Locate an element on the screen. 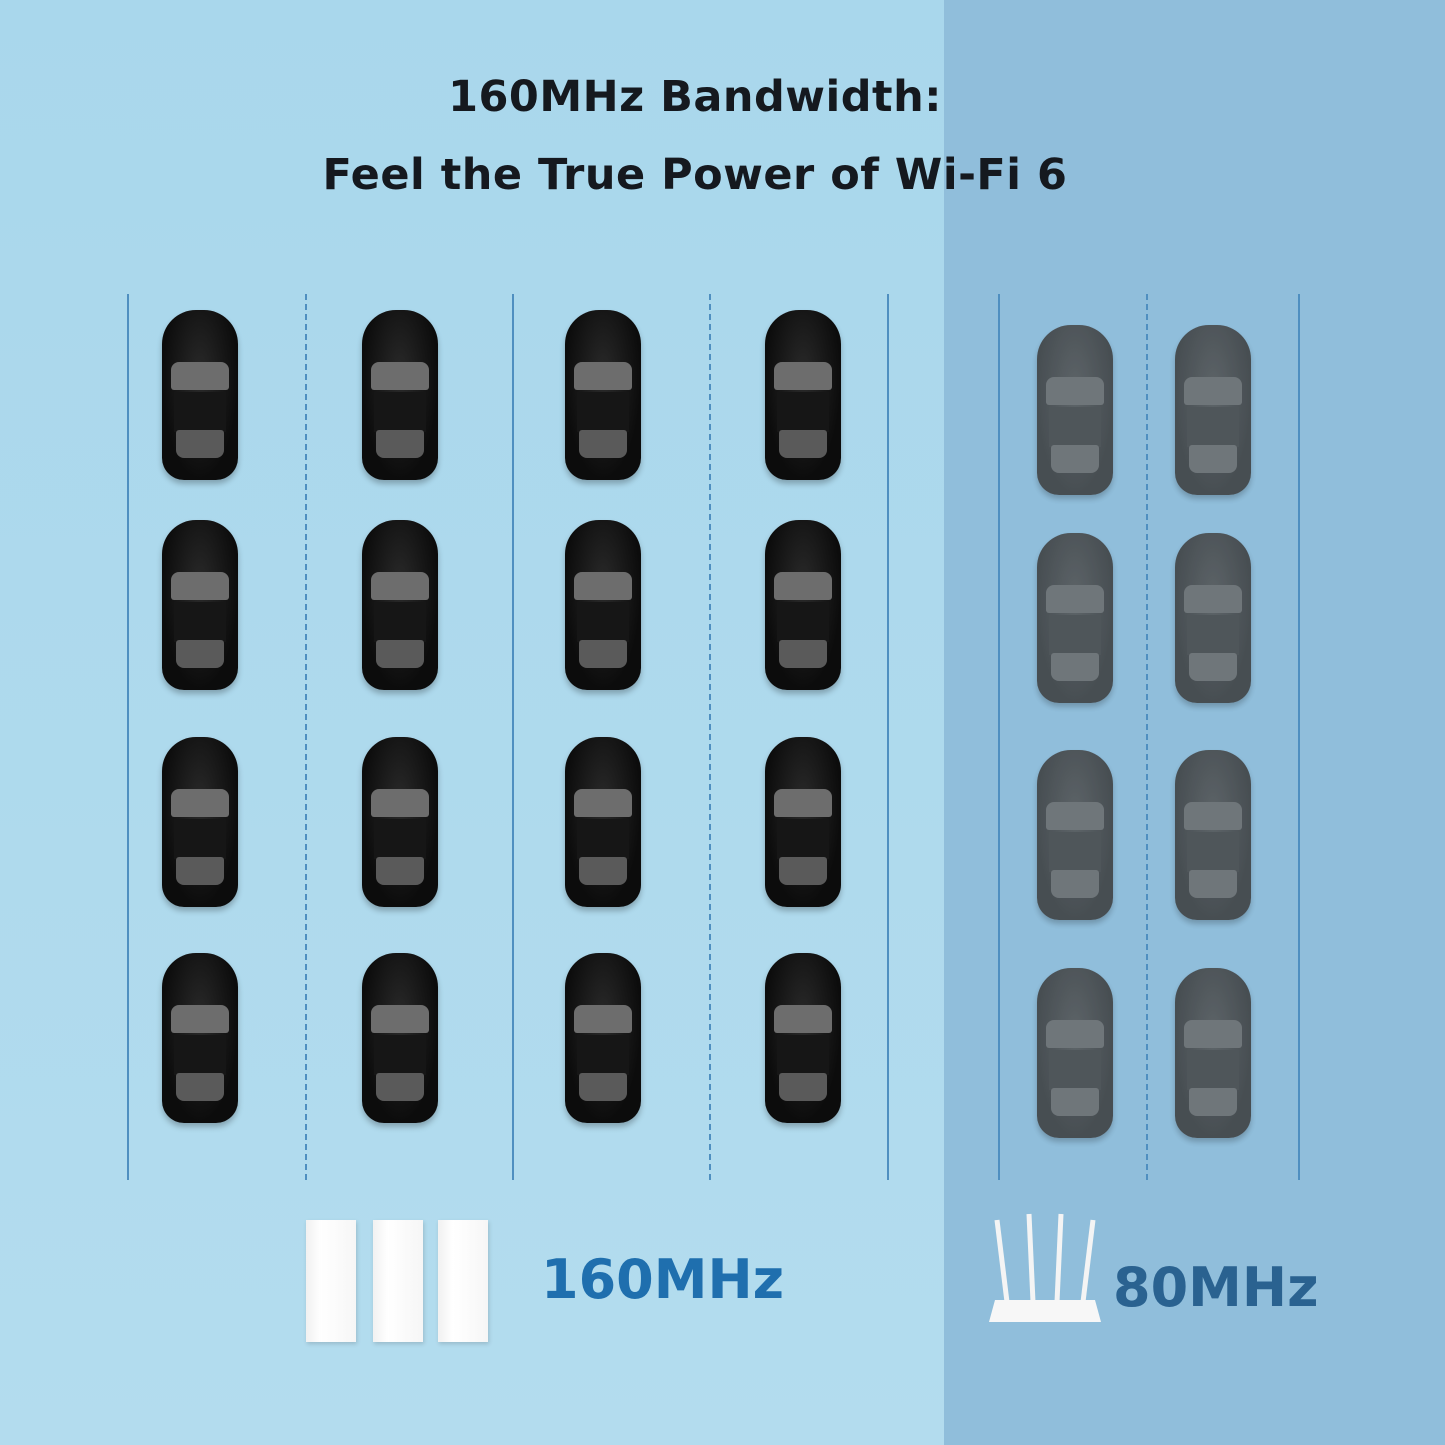 The height and width of the screenshot is (1445, 1445). title-line-1: 160MHz Bandwidth: is located at coordinates (695, 97).